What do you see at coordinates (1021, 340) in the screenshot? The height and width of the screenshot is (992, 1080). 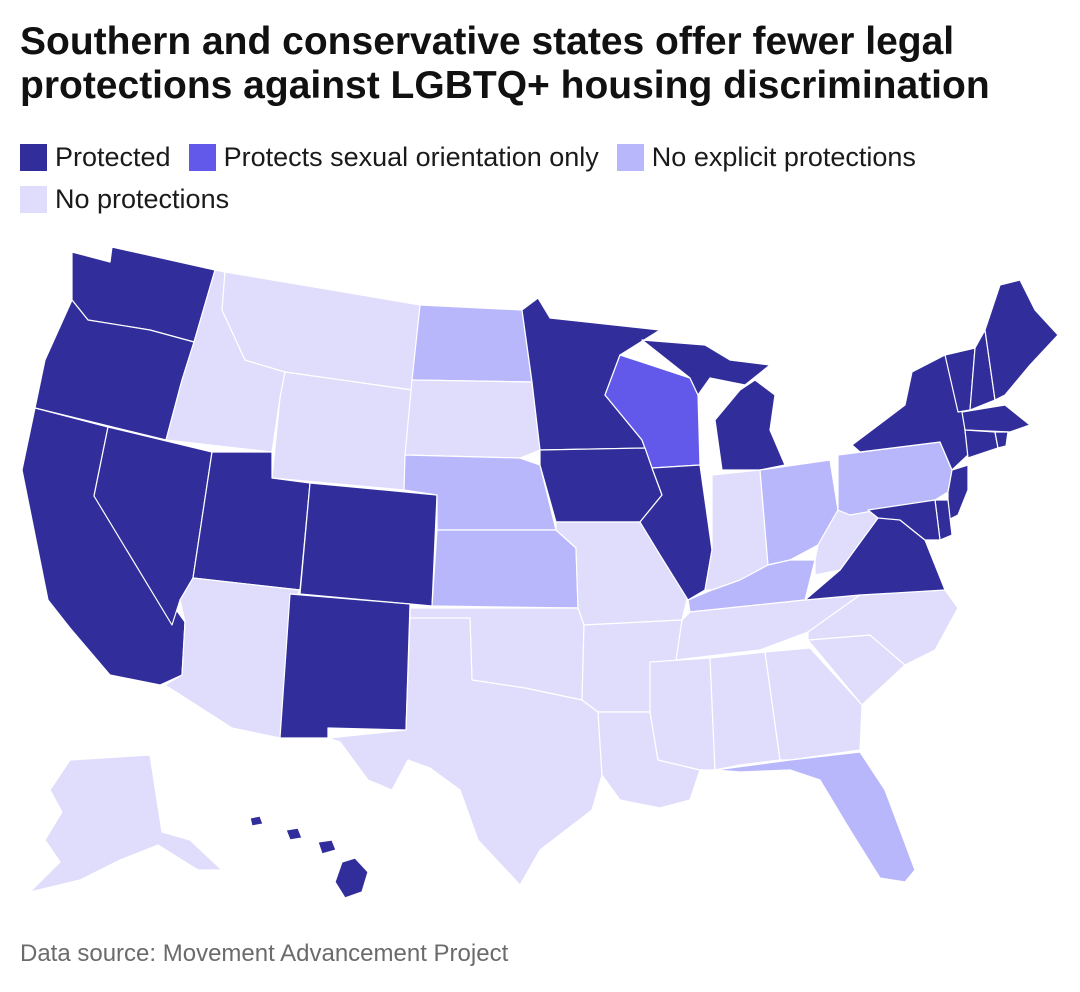 I see `state-me` at bounding box center [1021, 340].